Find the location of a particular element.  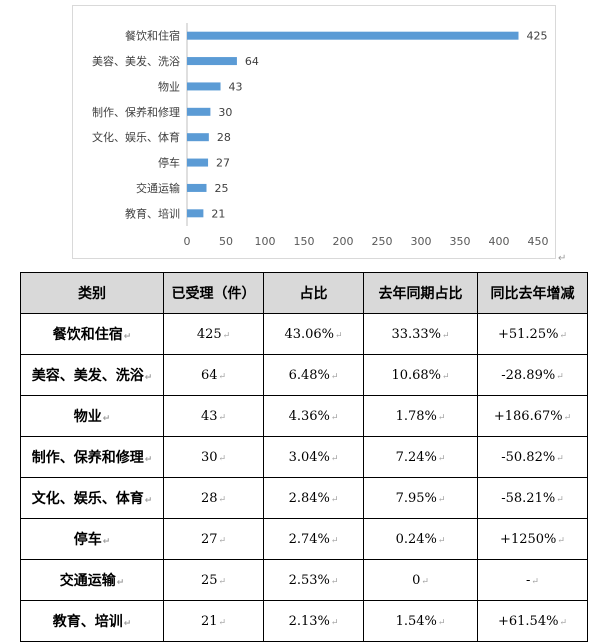

cell-yoy-change: +1250%↵ is located at coordinates (532, 539).